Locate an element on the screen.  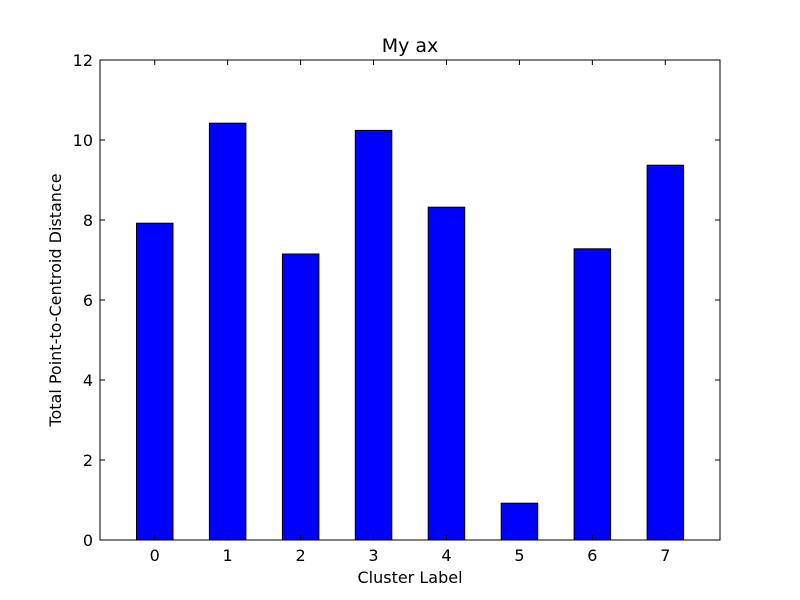
y-tick-label: 0 is located at coordinates (88, 540).